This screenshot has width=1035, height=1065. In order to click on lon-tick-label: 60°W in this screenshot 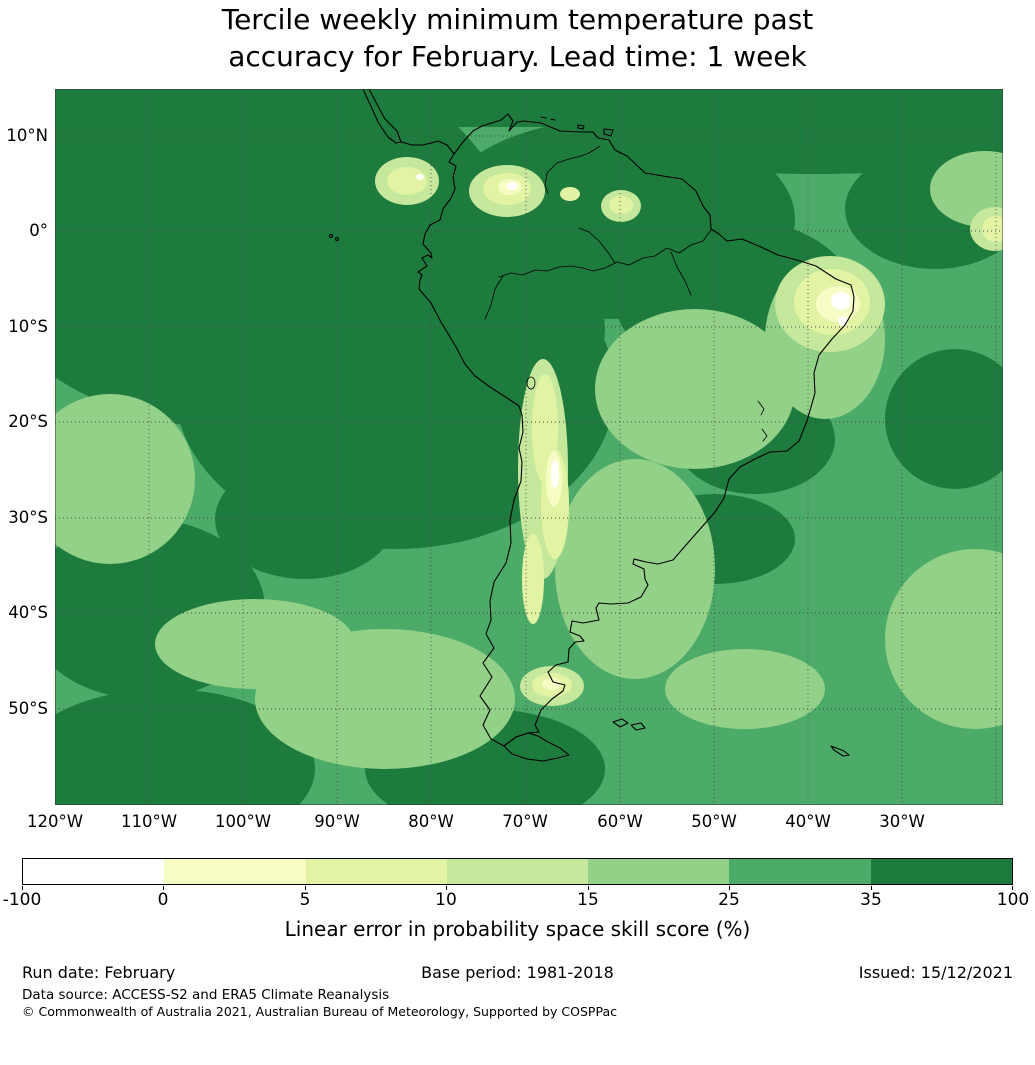, I will do `click(620, 821)`.